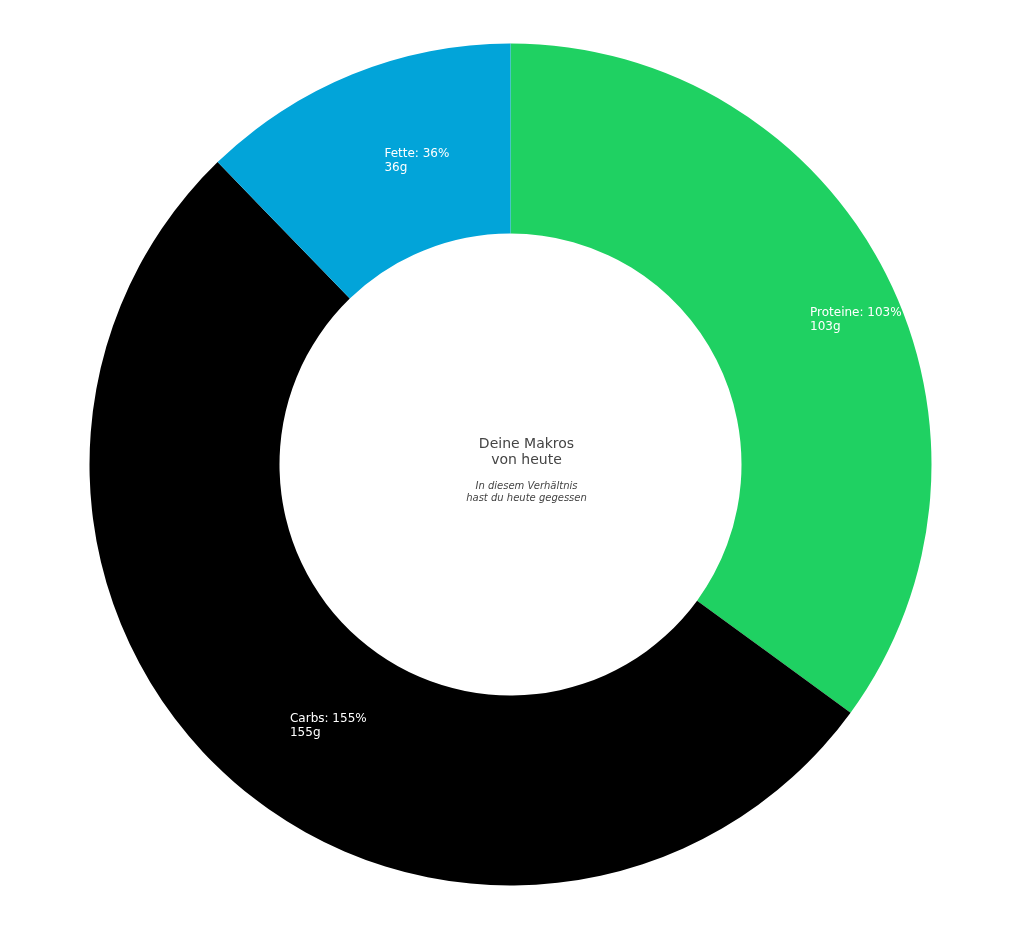 The image size is (1021, 929). I want to click on text: In diesem Verhältnis hast du heute gegessen, so click(526, 491).